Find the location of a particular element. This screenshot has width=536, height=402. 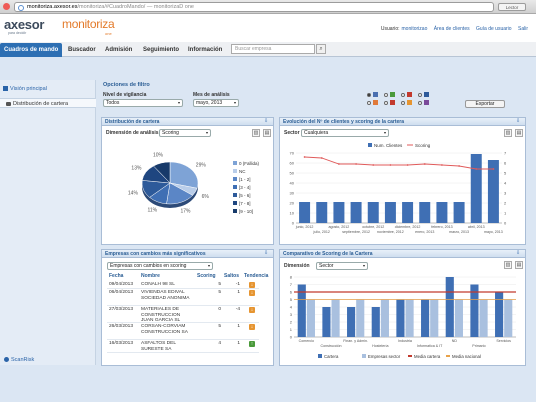

nivel-value: Todos is located at coordinates (113, 103).